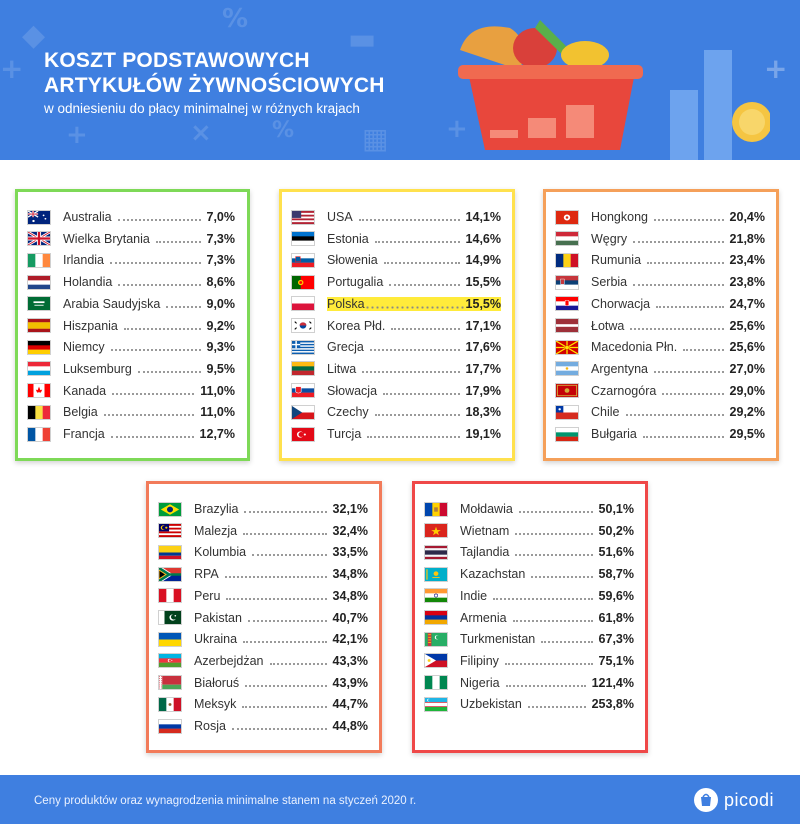 The height and width of the screenshot is (824, 800). I want to click on percent-value: 50,2%, so click(616, 530).